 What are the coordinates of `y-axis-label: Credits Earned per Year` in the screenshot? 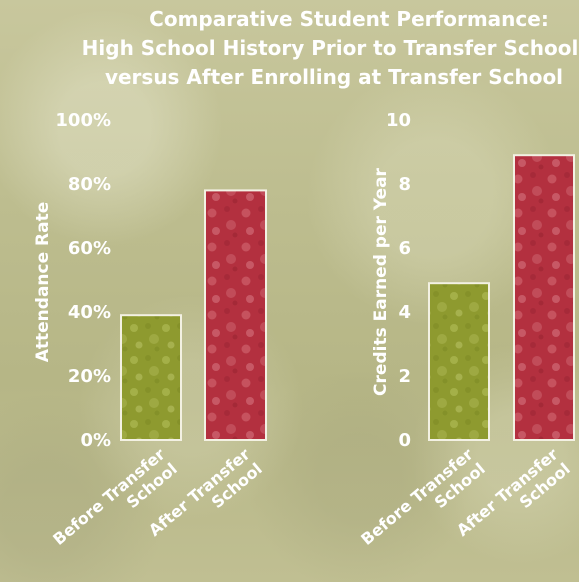 It's located at (381, 281).